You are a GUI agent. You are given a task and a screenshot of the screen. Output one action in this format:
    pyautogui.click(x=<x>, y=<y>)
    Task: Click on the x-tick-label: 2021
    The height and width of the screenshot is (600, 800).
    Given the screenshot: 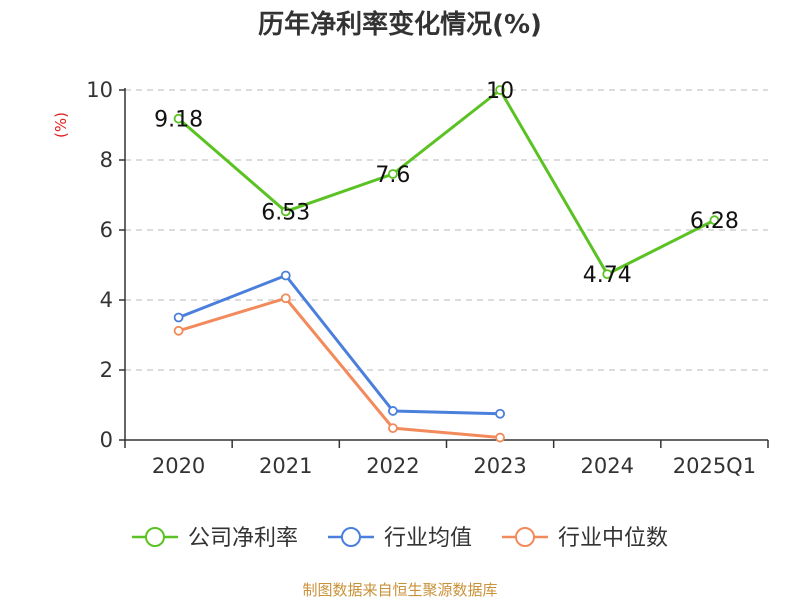 What is the action you would take?
    pyautogui.click(x=285, y=466)
    